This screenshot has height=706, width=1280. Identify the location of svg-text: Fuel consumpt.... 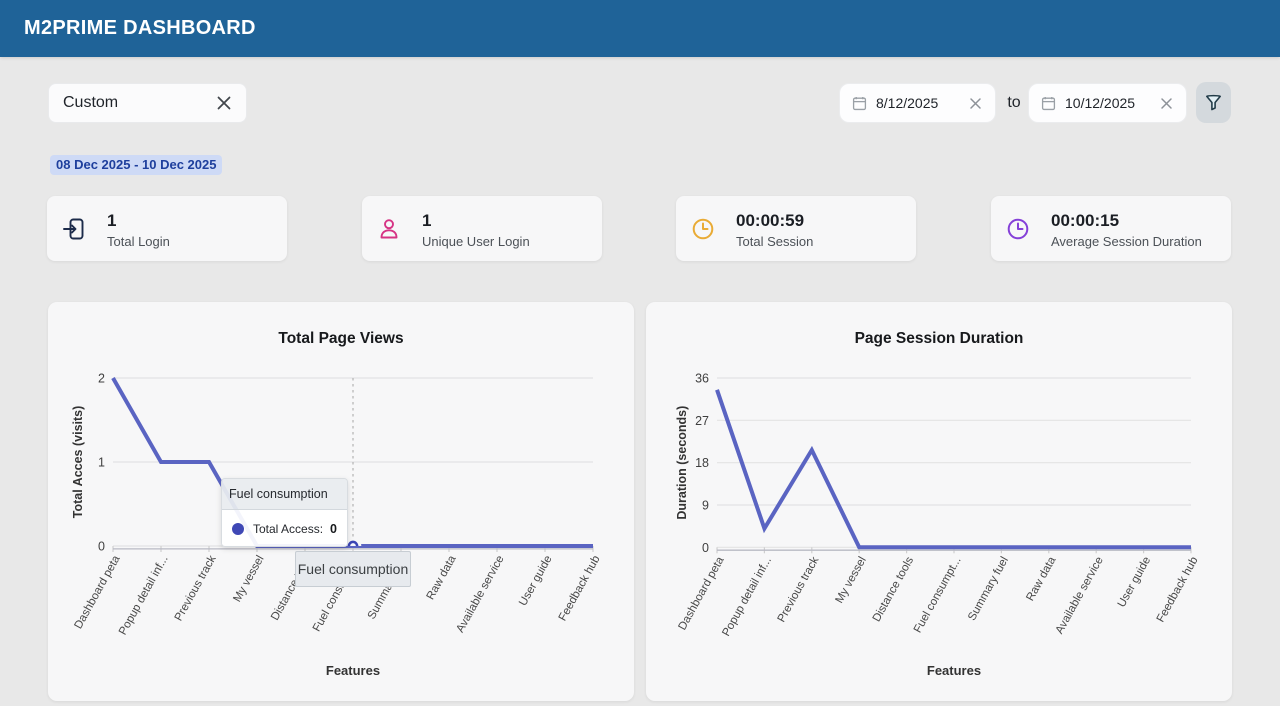
(938, 595).